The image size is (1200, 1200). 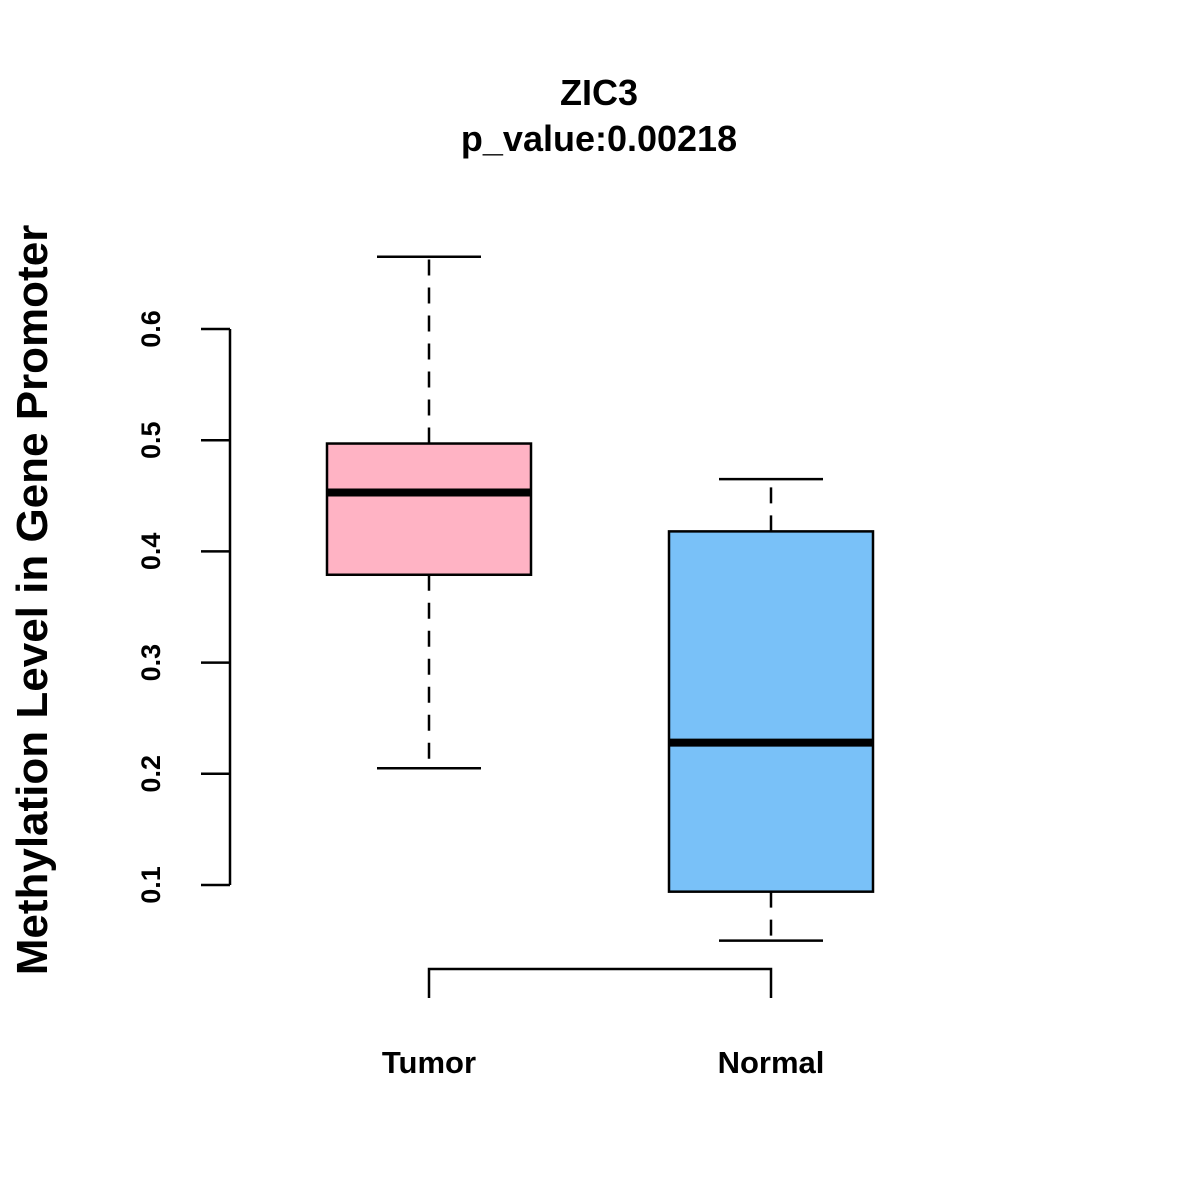 I want to click on box-normal, so click(x=771, y=709).